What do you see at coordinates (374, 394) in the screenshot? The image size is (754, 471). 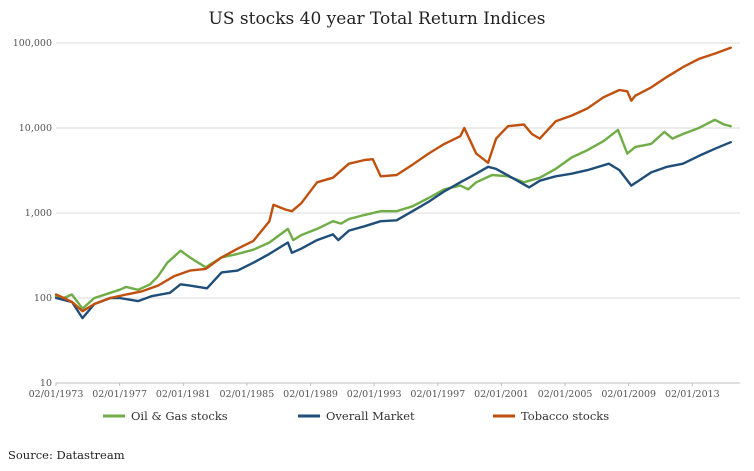 I see `x-tick-label: 02/01/1993` at bounding box center [374, 394].